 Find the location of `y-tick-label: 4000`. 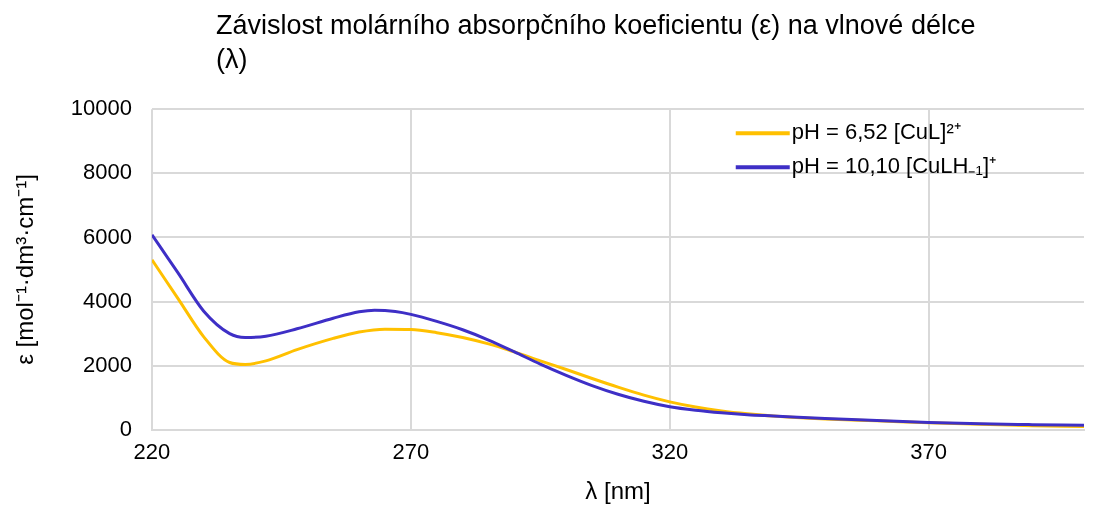

y-tick-label: 4000 is located at coordinates (107, 300).